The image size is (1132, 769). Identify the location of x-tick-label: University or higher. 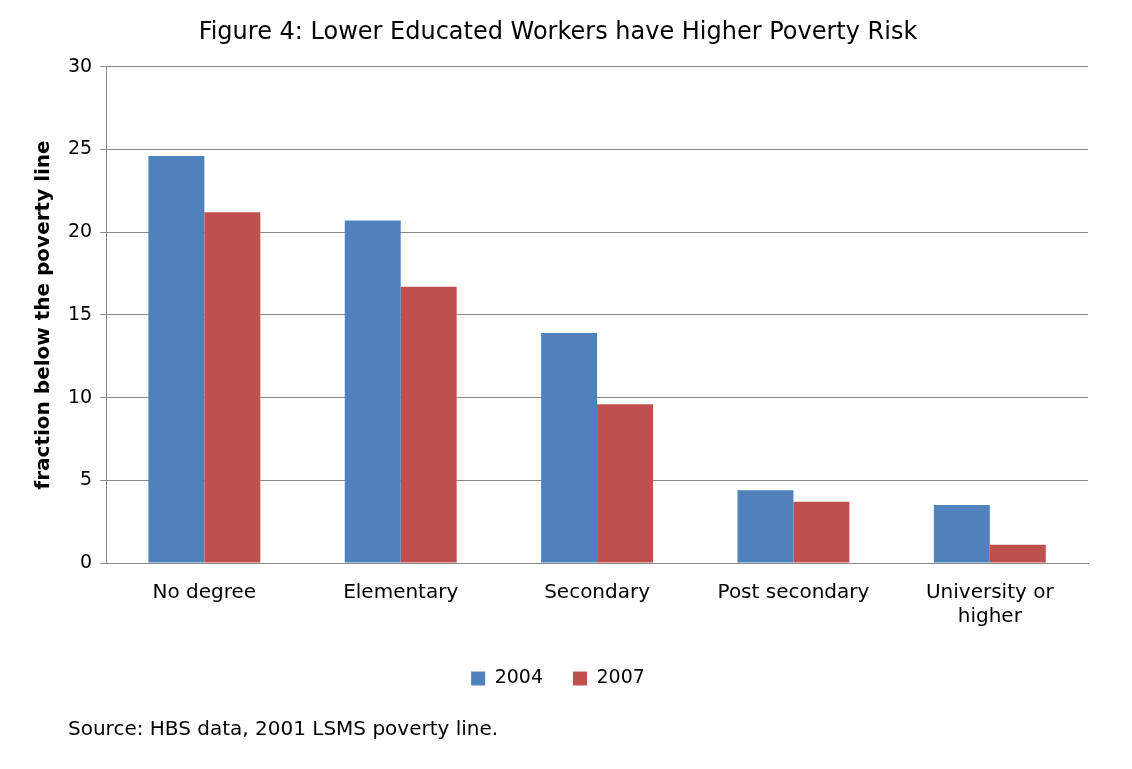
(990, 603).